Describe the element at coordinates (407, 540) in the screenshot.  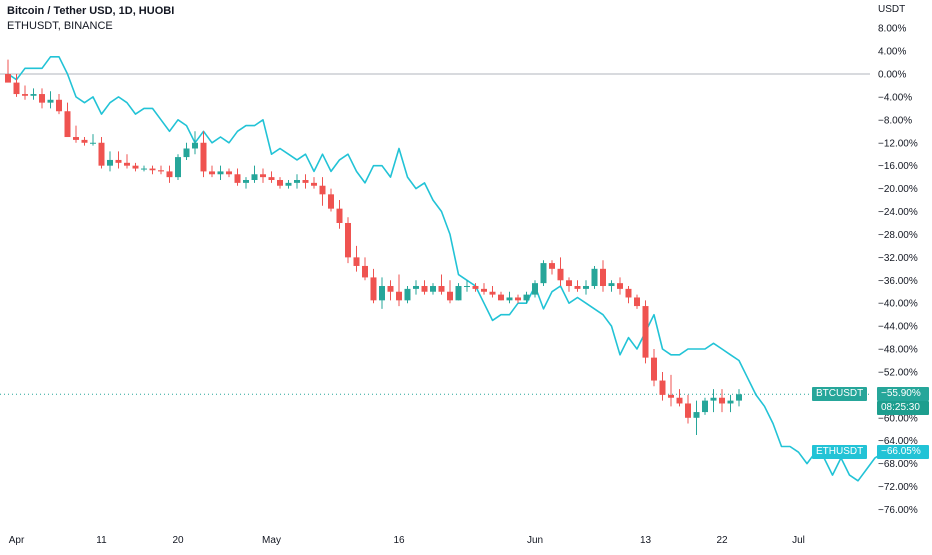
I see `x-axis: Apr 11 20 May 16 Jun 13 22 Jul` at that location.